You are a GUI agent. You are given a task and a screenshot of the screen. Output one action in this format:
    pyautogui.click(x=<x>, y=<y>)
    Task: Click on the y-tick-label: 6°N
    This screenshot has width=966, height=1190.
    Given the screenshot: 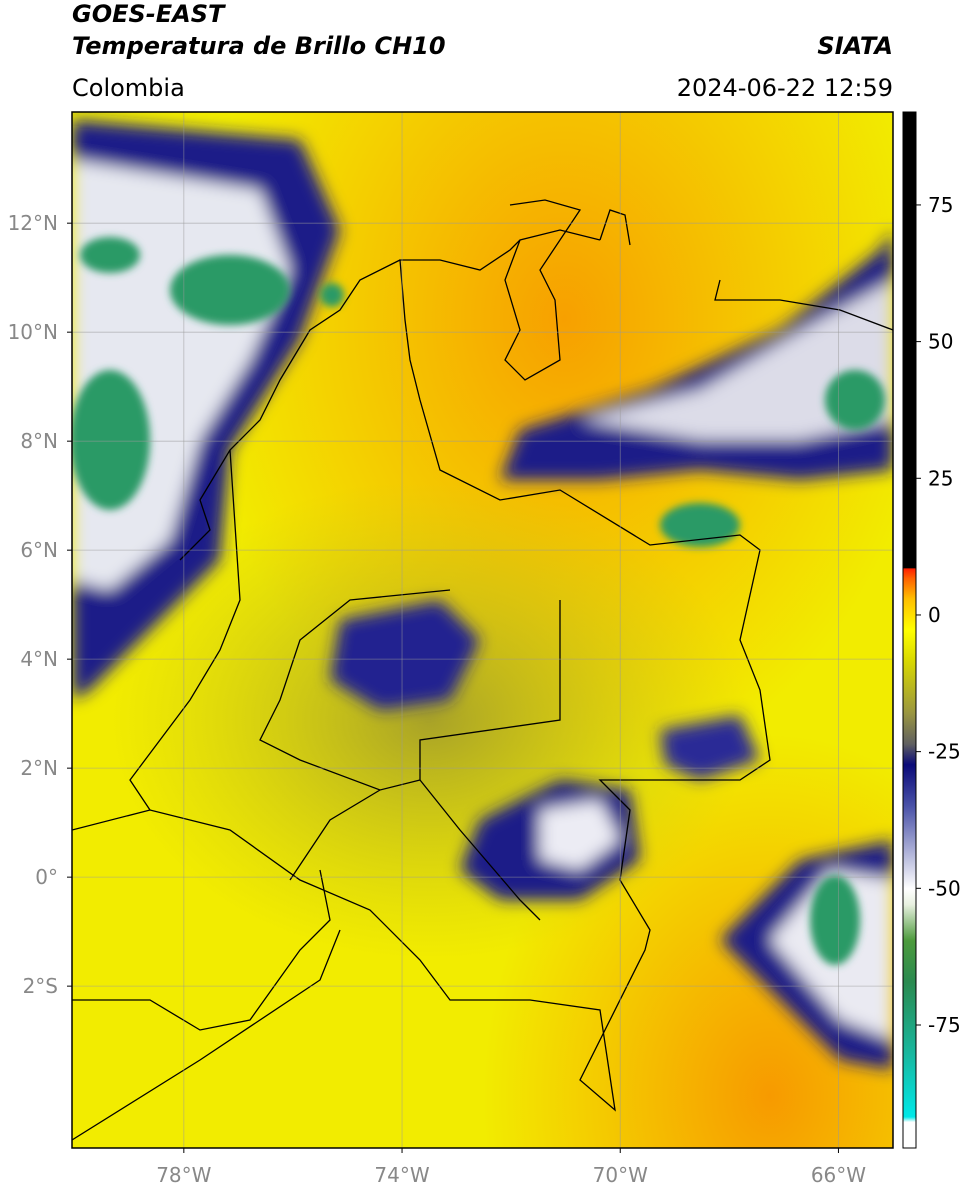 What is the action you would take?
    pyautogui.click(x=39, y=550)
    